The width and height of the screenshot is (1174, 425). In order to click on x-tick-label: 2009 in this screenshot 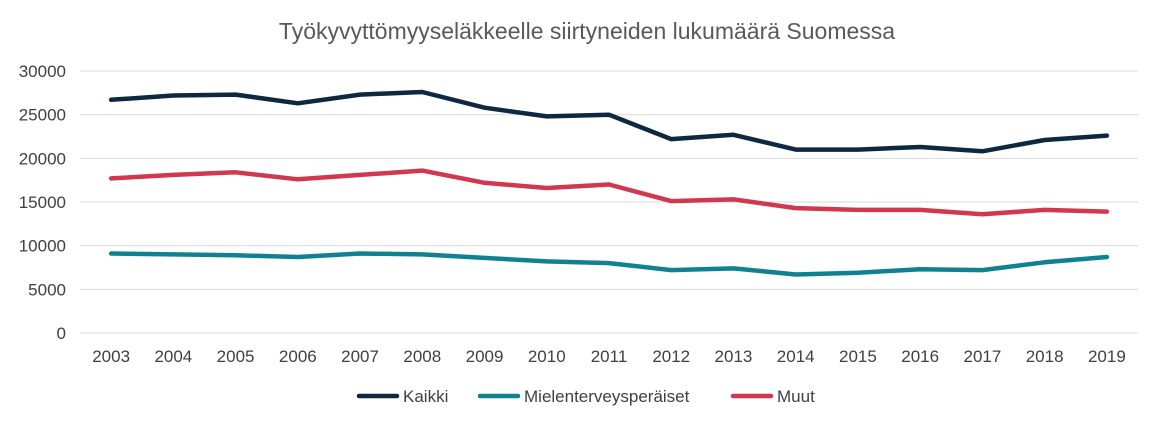, I will do `click(485, 356)`.